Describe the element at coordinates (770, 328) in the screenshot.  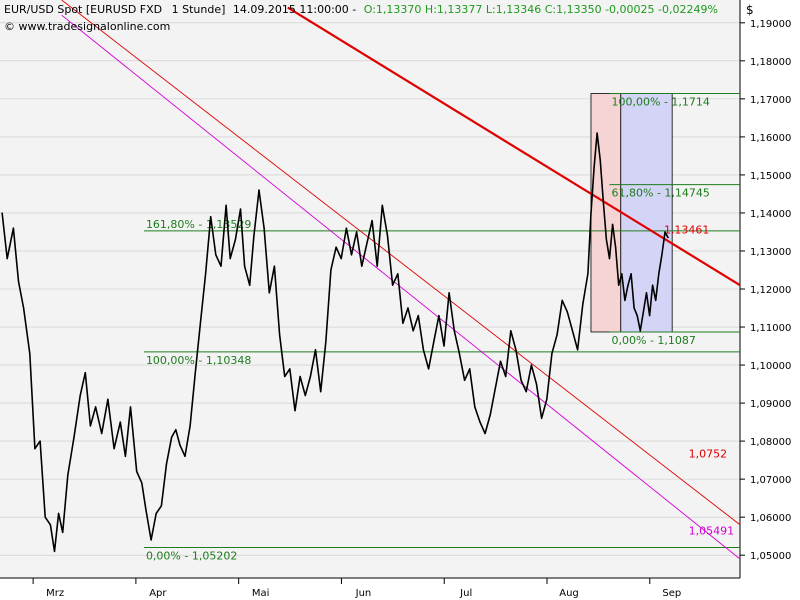
I see `y-tick-label: 1,11000` at that location.